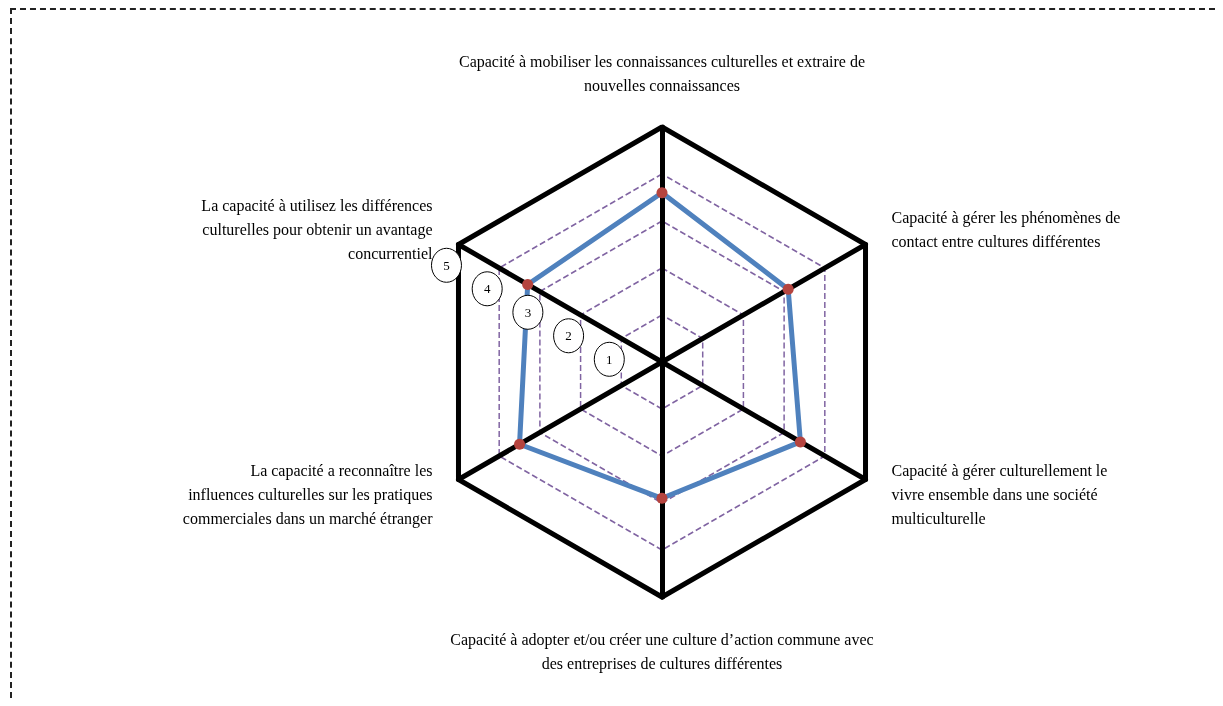  I want to click on spoke-label: Capacité à adopter et/ou créer une culture d’action commune avec des entreprises de cultures différentes, so click(662, 651).